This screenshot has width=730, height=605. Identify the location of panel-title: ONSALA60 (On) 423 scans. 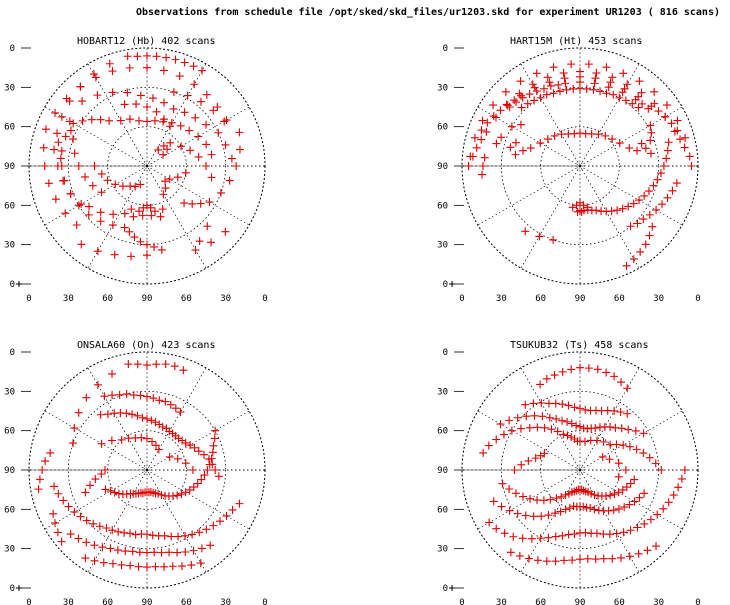
(146, 345).